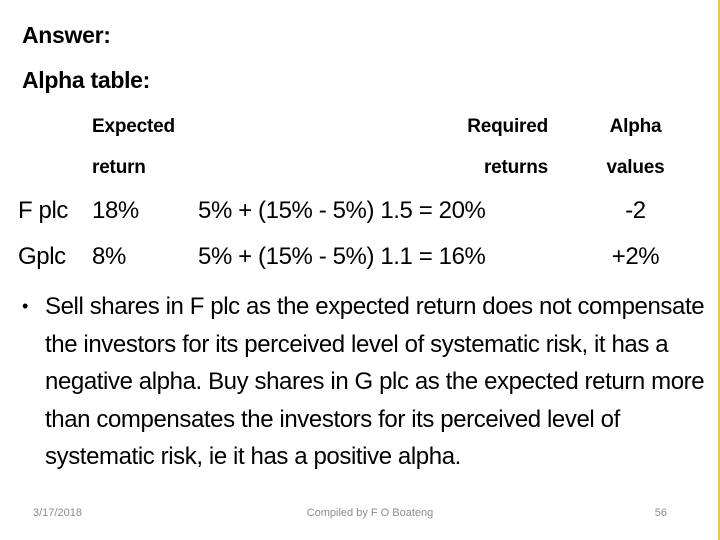 This screenshot has height=540, width=720. Describe the element at coordinates (43, 210) in the screenshot. I see `cell-company: F plc` at that location.